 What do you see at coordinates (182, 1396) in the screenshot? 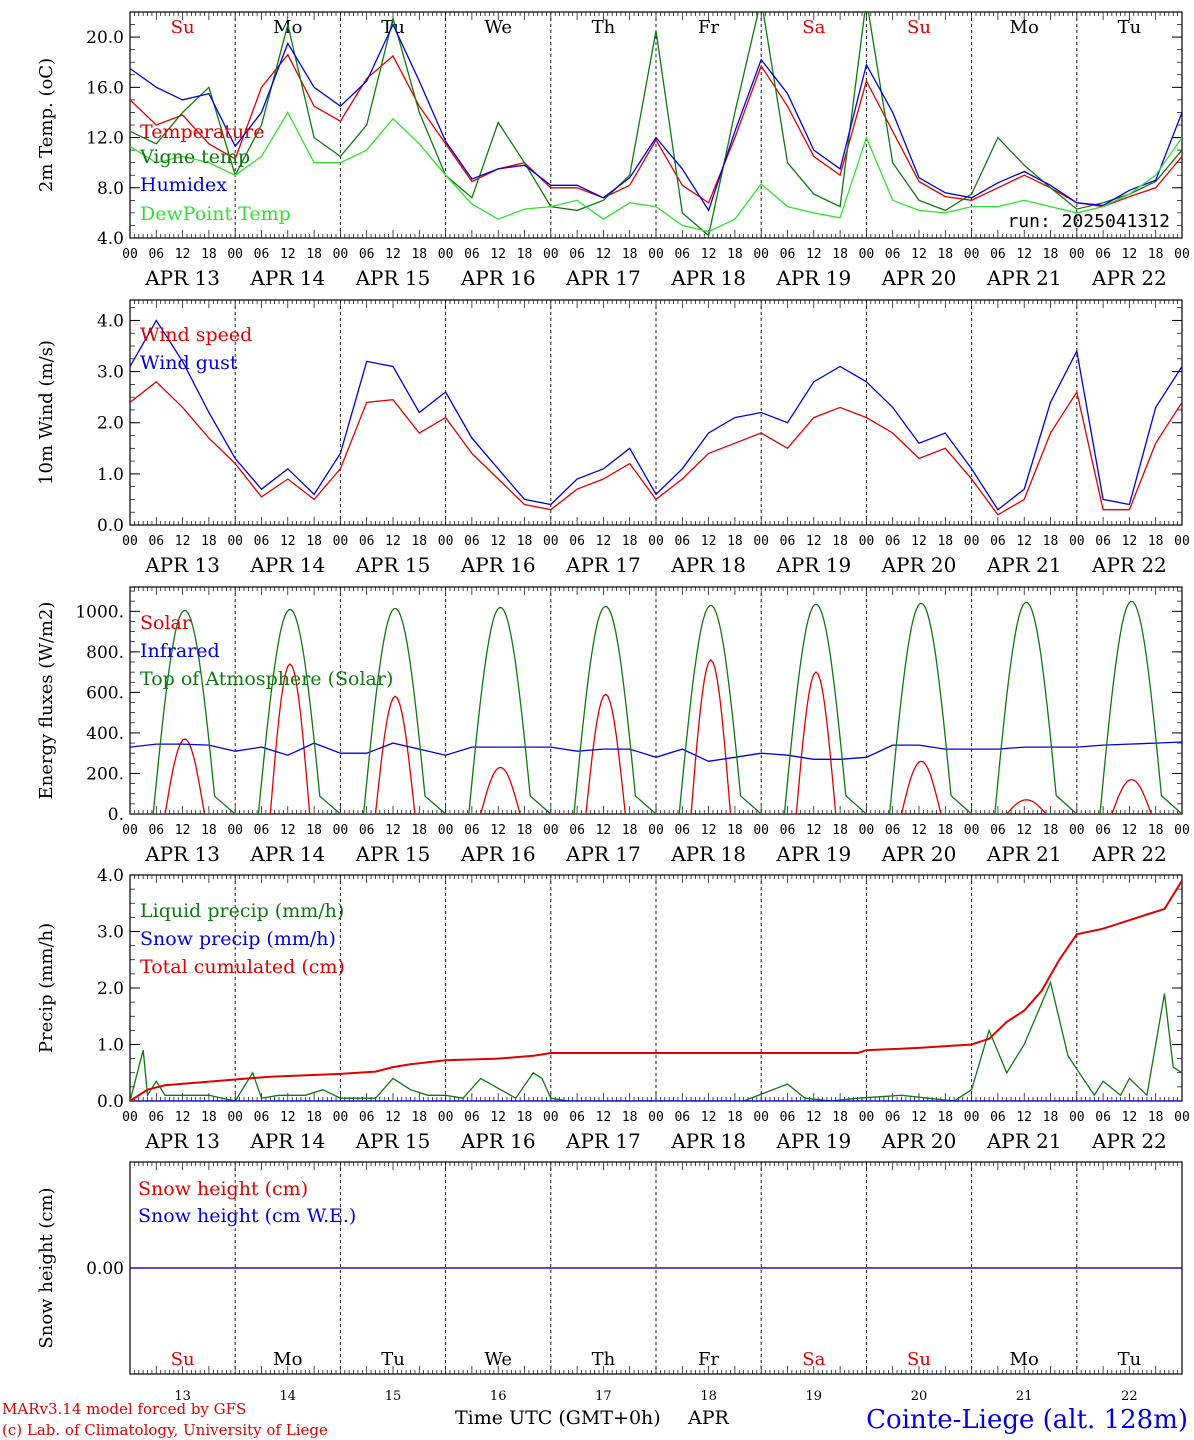
I see `bottom-day-number: 13` at bounding box center [182, 1396].